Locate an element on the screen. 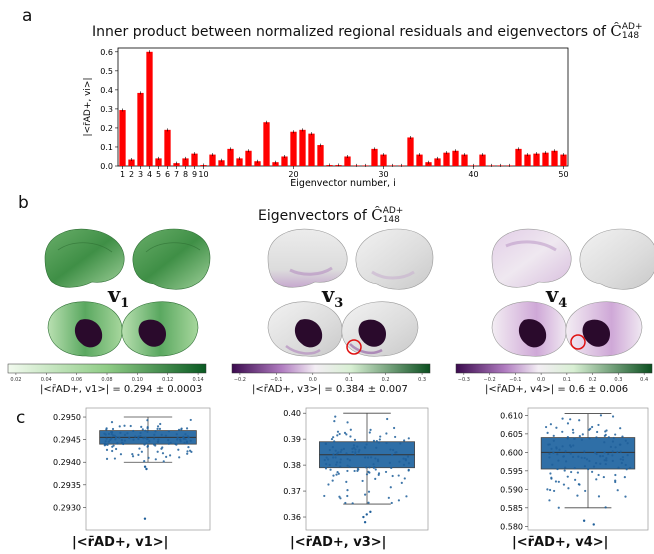  colorbar-tick-label: 0.10 is located at coordinates (137, 380).